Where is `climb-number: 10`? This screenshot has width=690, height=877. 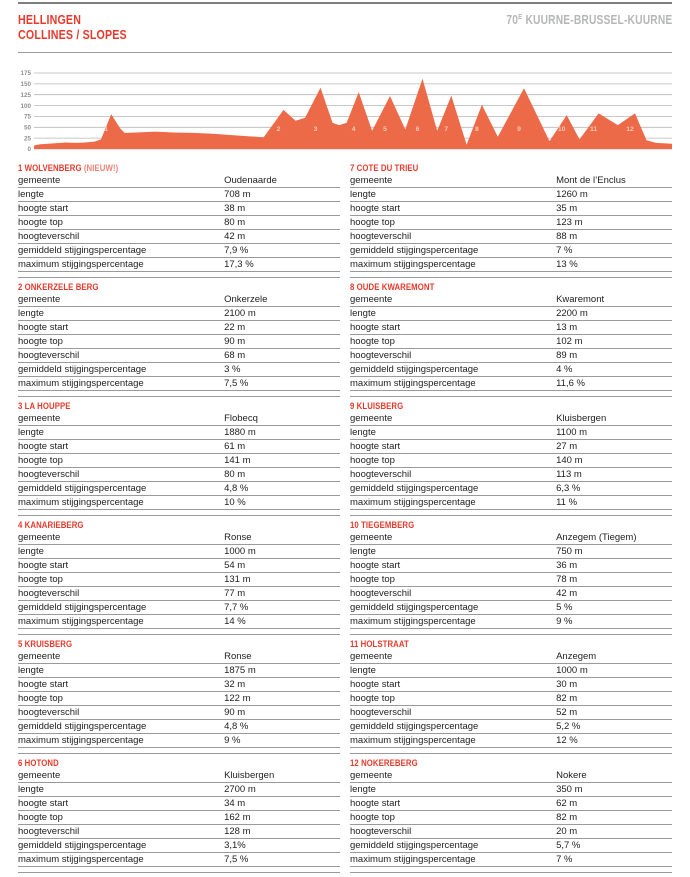
climb-number: 10 is located at coordinates (354, 525).